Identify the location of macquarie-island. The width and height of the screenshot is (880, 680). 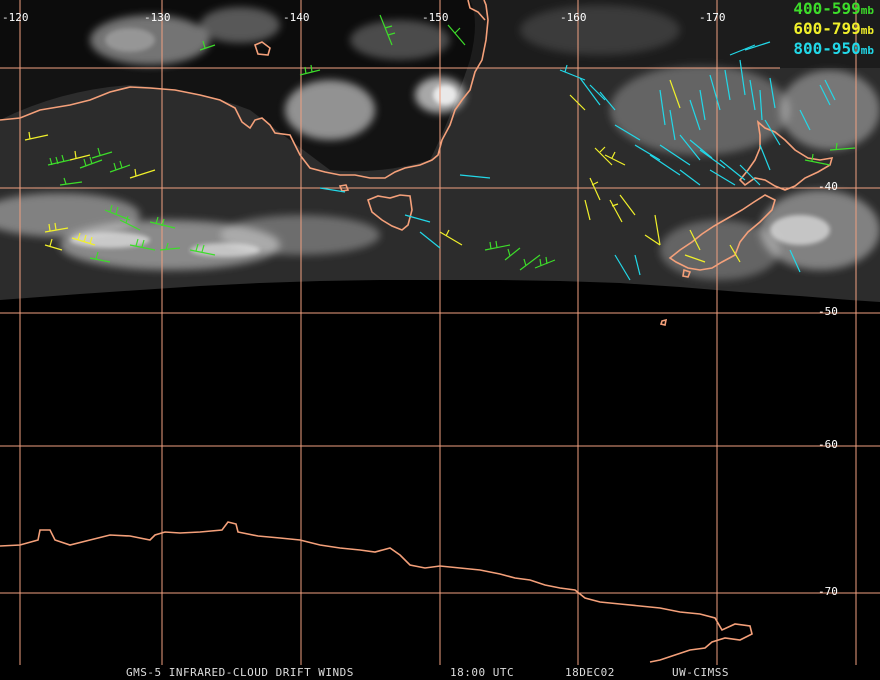
(663, 322).